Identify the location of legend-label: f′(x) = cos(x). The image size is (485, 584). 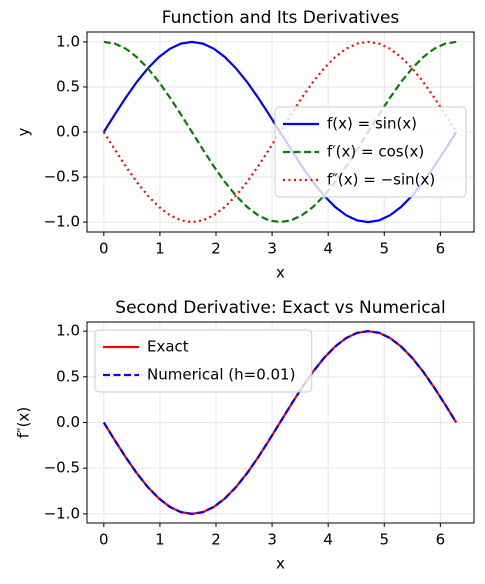
(375, 152).